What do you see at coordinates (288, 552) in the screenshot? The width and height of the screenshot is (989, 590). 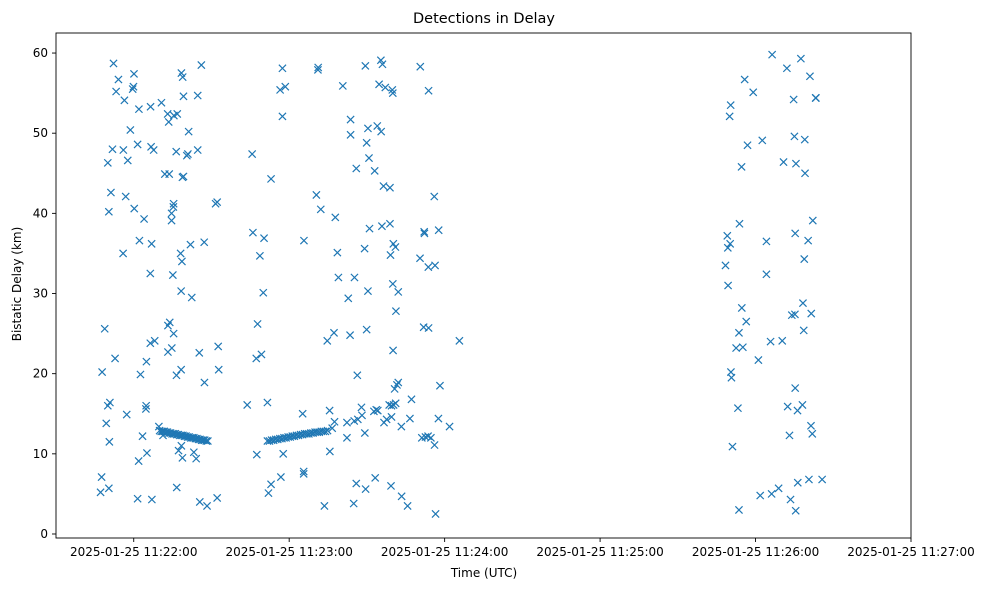 I see `x-tick-label: 2025-01-25 11:23:00` at bounding box center [288, 552].